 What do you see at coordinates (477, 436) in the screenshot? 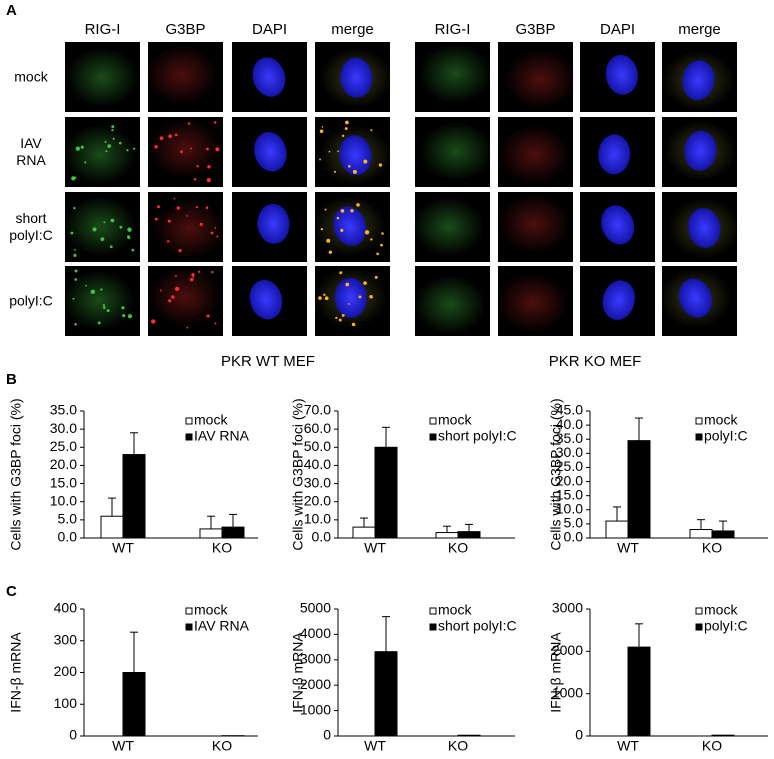
I see `legend-label: short polyI:C` at bounding box center [477, 436].